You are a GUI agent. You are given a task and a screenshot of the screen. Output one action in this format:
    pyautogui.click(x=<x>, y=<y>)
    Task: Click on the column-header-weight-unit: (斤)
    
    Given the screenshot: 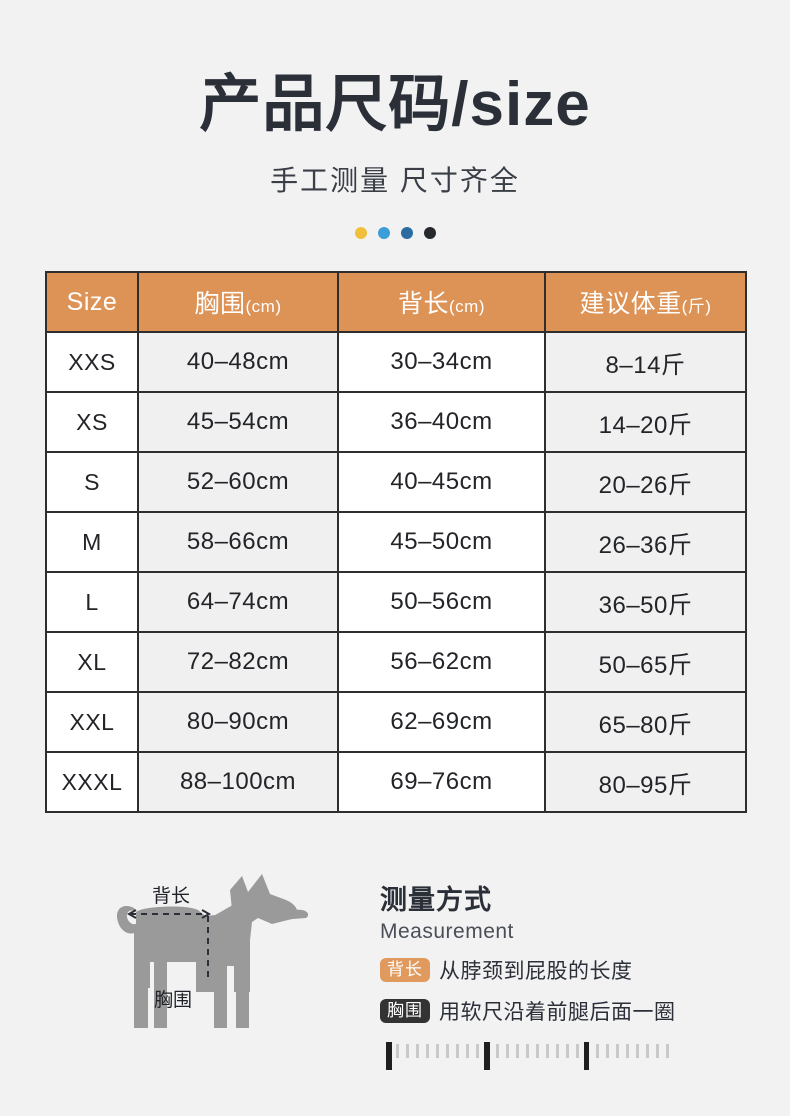 What is the action you would take?
    pyautogui.click(x=696, y=307)
    